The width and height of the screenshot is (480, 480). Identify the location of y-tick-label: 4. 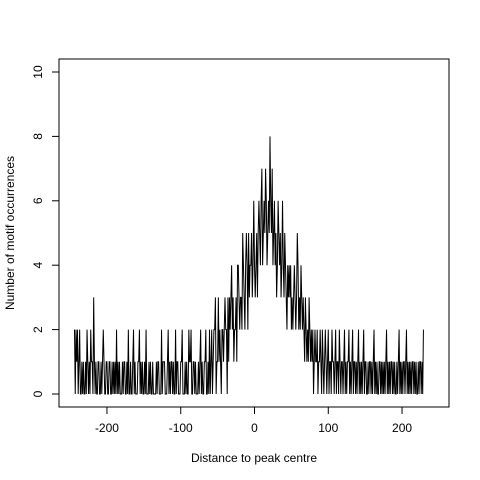
(38, 265).